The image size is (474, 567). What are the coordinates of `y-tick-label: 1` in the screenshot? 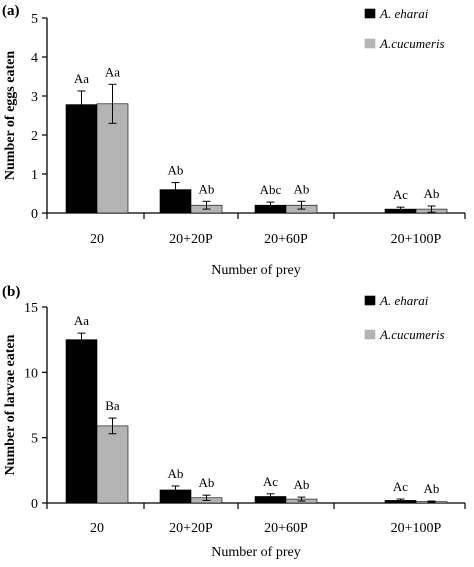 It's located at (34, 175).